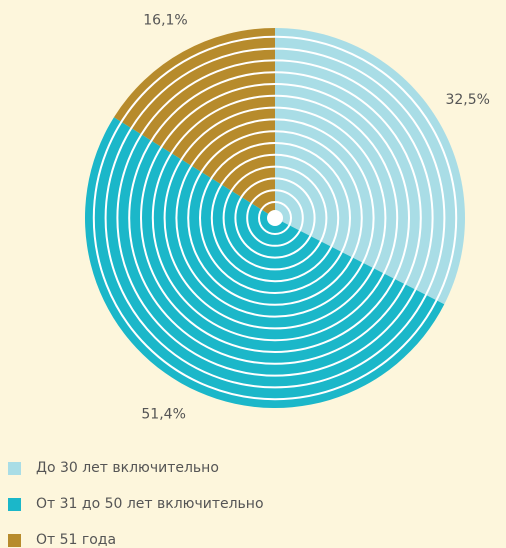  I want to click on ring, so click(275, 218).